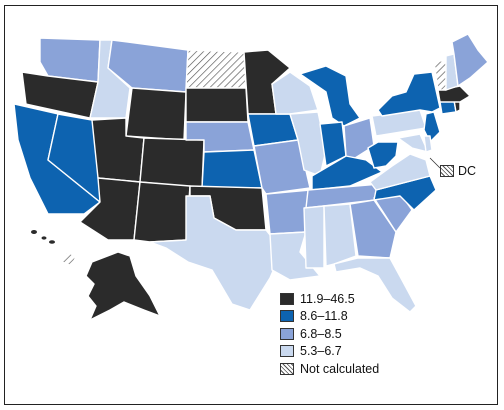 This screenshot has height=410, width=504. I want to click on legend-label: 11.9–46.5, so click(327, 298).